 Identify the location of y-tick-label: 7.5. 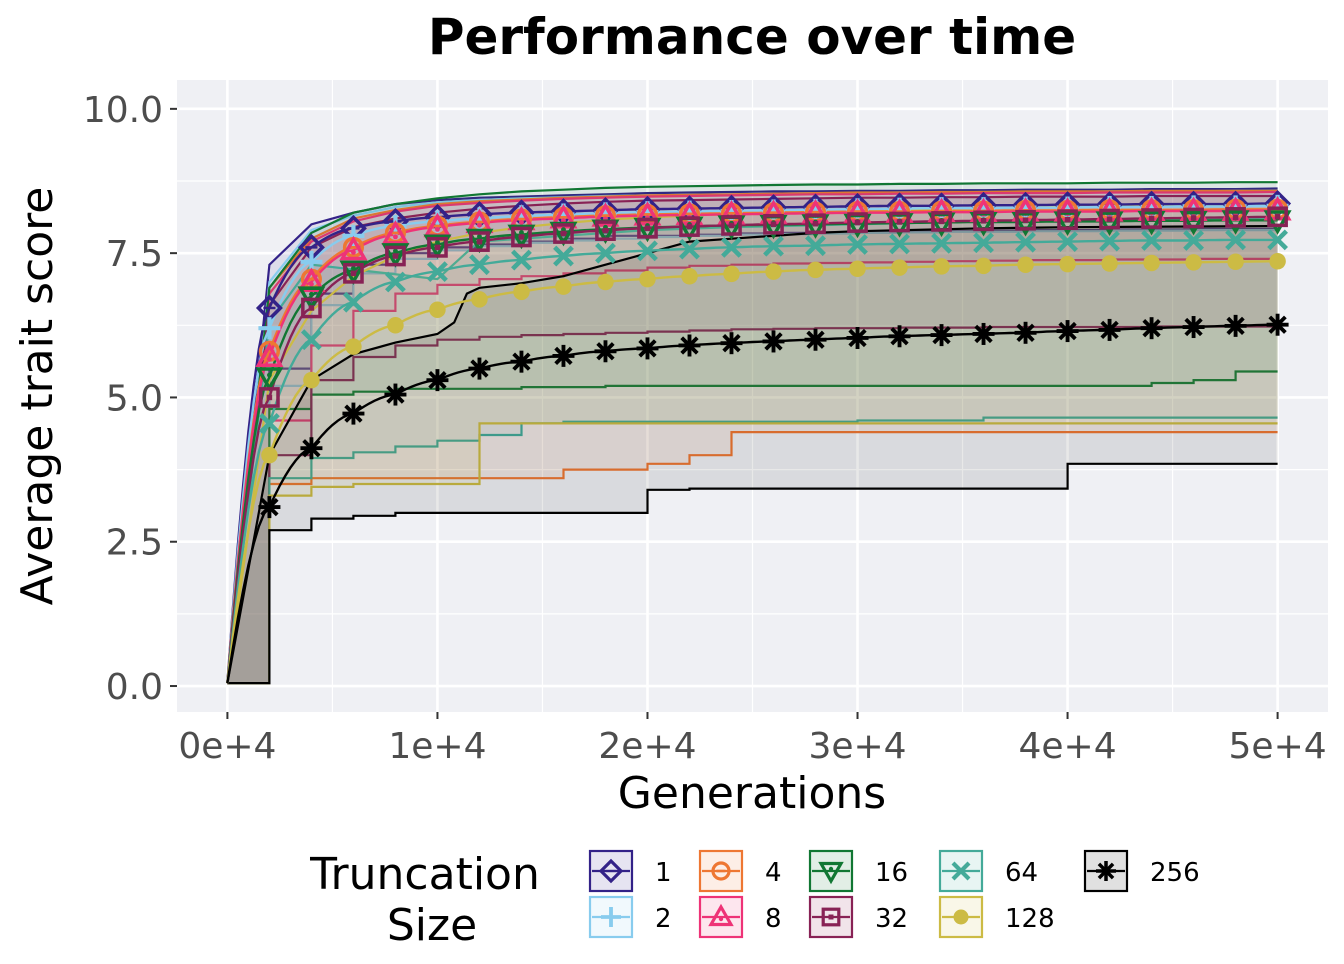
(134, 254).